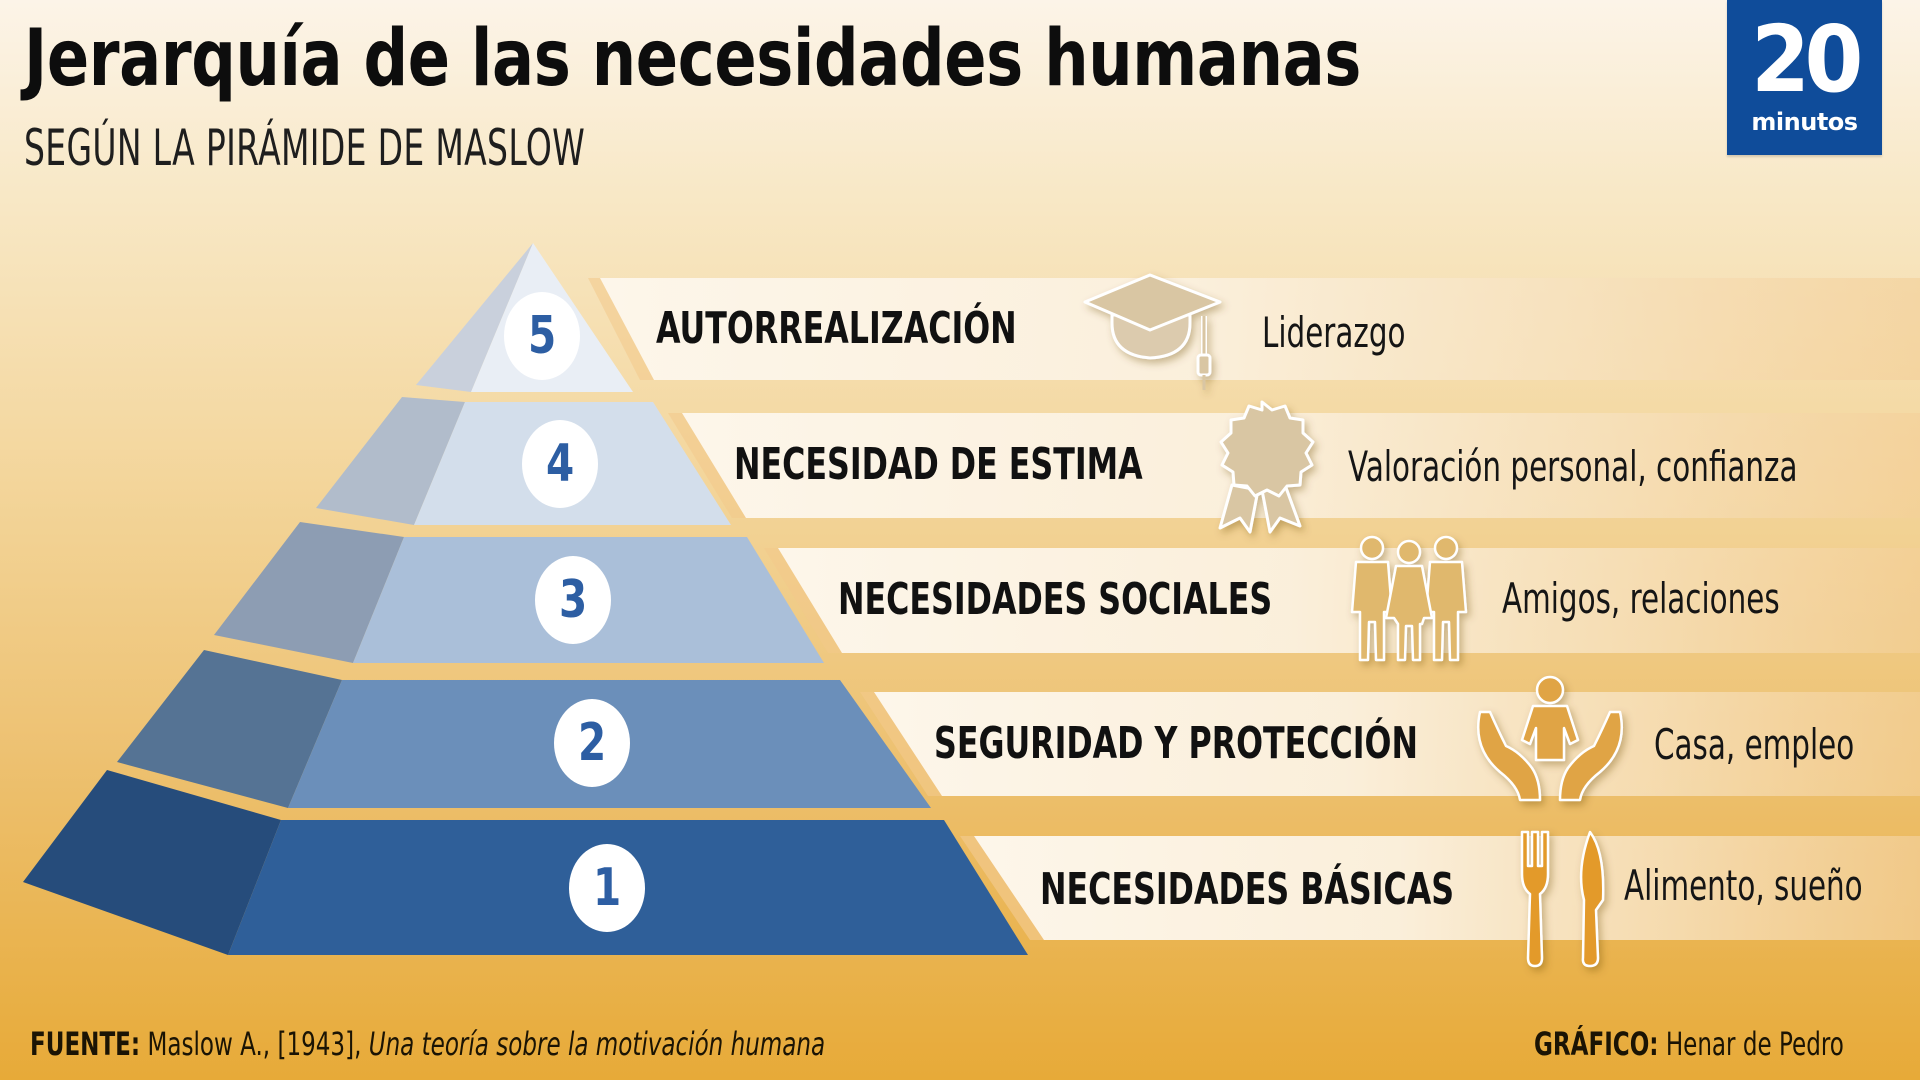  Describe the element at coordinates (1266, 467) in the screenshot. I see `award-rosette-icon` at that location.